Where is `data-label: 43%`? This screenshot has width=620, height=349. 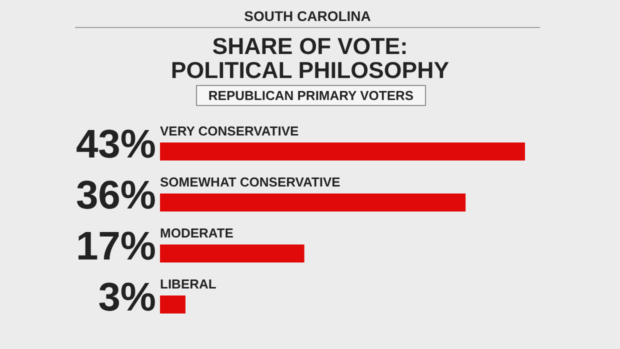 data-label: 43% is located at coordinates (116, 144).